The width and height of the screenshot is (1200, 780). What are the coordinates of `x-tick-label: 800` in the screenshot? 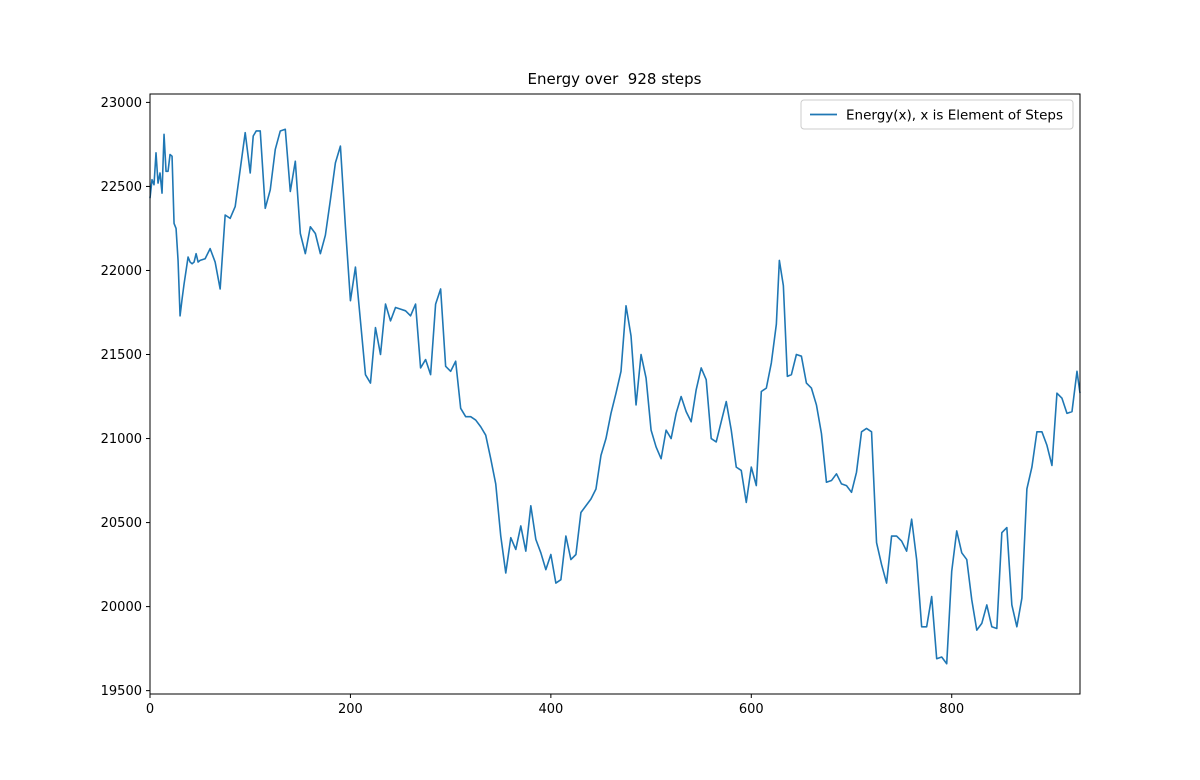 It's located at (951, 709).